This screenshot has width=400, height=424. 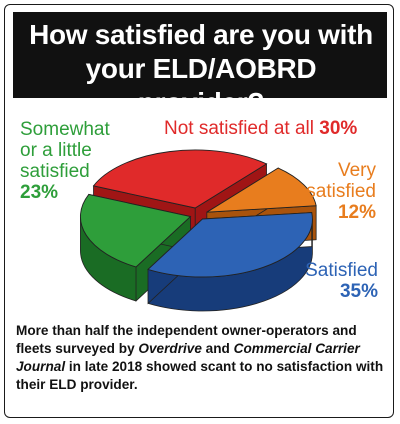 What do you see at coordinates (65, 129) in the screenshot?
I see `label-somewhat-text-1: Somewhat` at bounding box center [65, 129].